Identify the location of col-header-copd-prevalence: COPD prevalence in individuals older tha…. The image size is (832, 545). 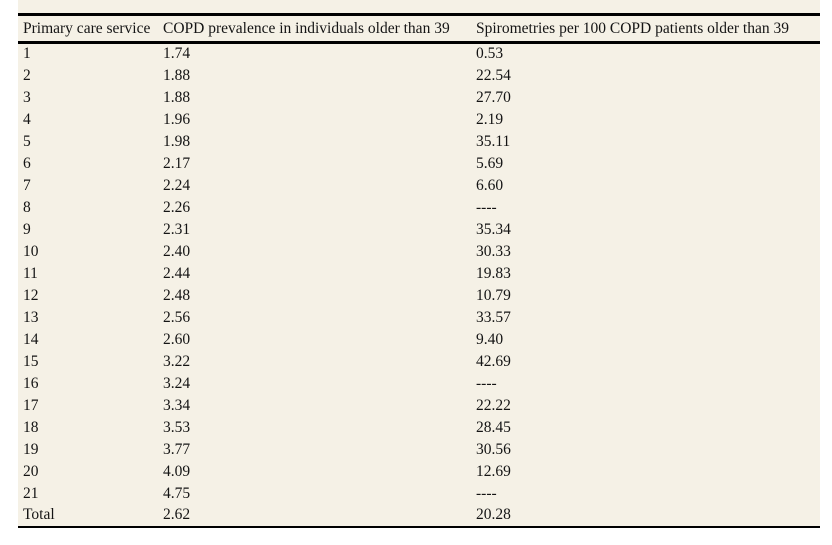
(314, 29).